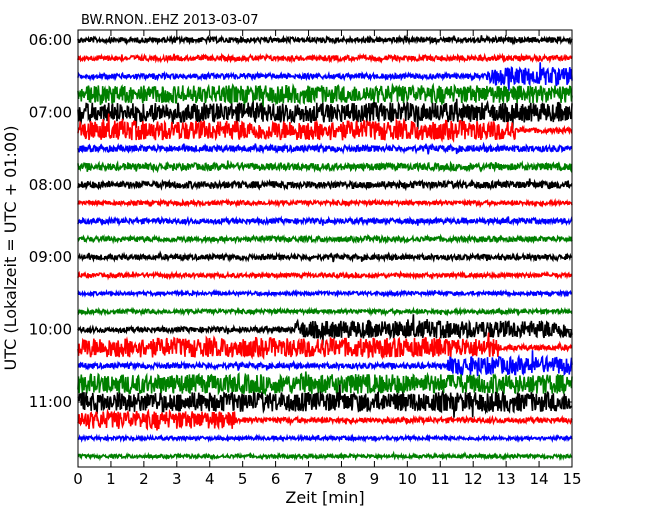 This screenshot has width=650, height=520. I want to click on y-tick-label: 06:00, so click(50, 40).